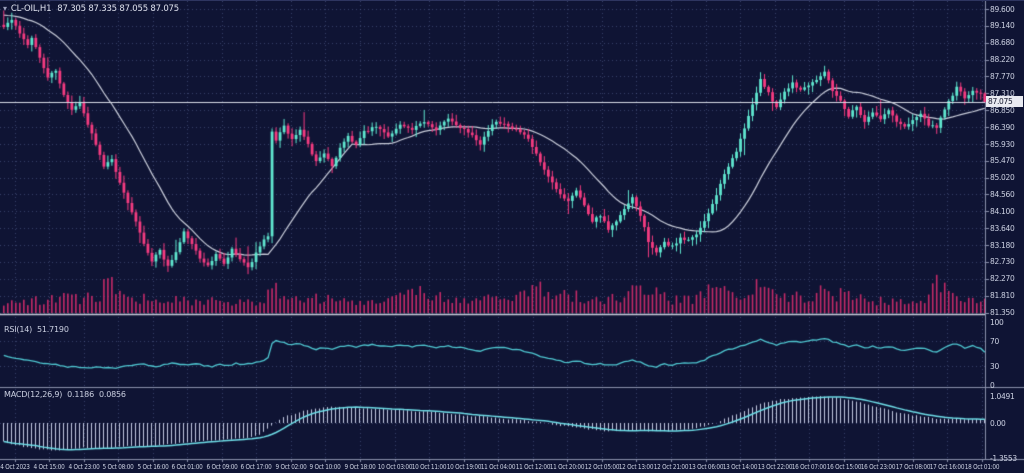  What do you see at coordinates (18, 329) in the screenshot?
I see `rsi-name: RSI(14)` at bounding box center [18, 329].